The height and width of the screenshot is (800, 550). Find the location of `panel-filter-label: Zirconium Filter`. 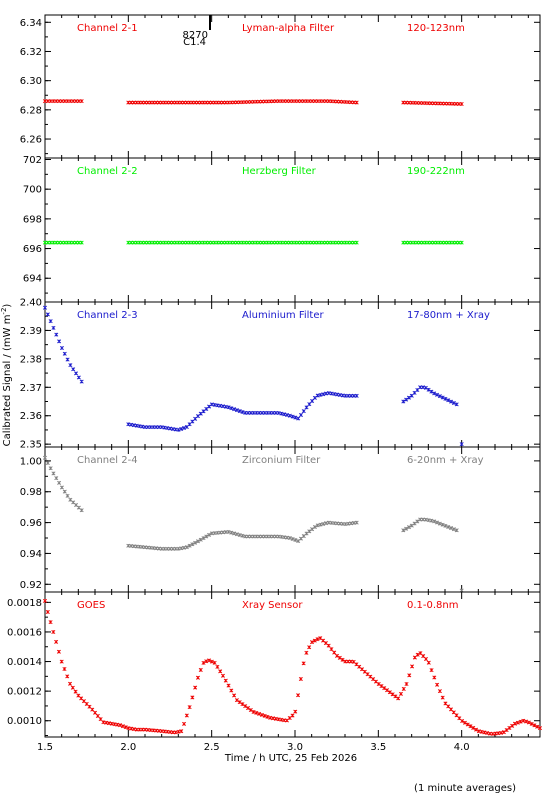

panel-filter-label: Zirconium Filter is located at coordinates (281, 460).